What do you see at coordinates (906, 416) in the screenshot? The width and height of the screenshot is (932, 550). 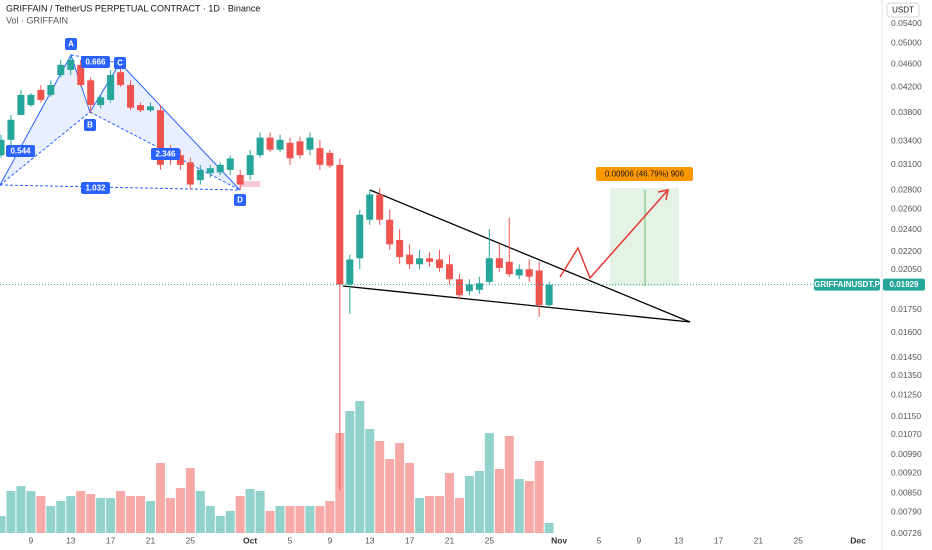 I see `y-tick-label: 0.01150` at bounding box center [906, 416].